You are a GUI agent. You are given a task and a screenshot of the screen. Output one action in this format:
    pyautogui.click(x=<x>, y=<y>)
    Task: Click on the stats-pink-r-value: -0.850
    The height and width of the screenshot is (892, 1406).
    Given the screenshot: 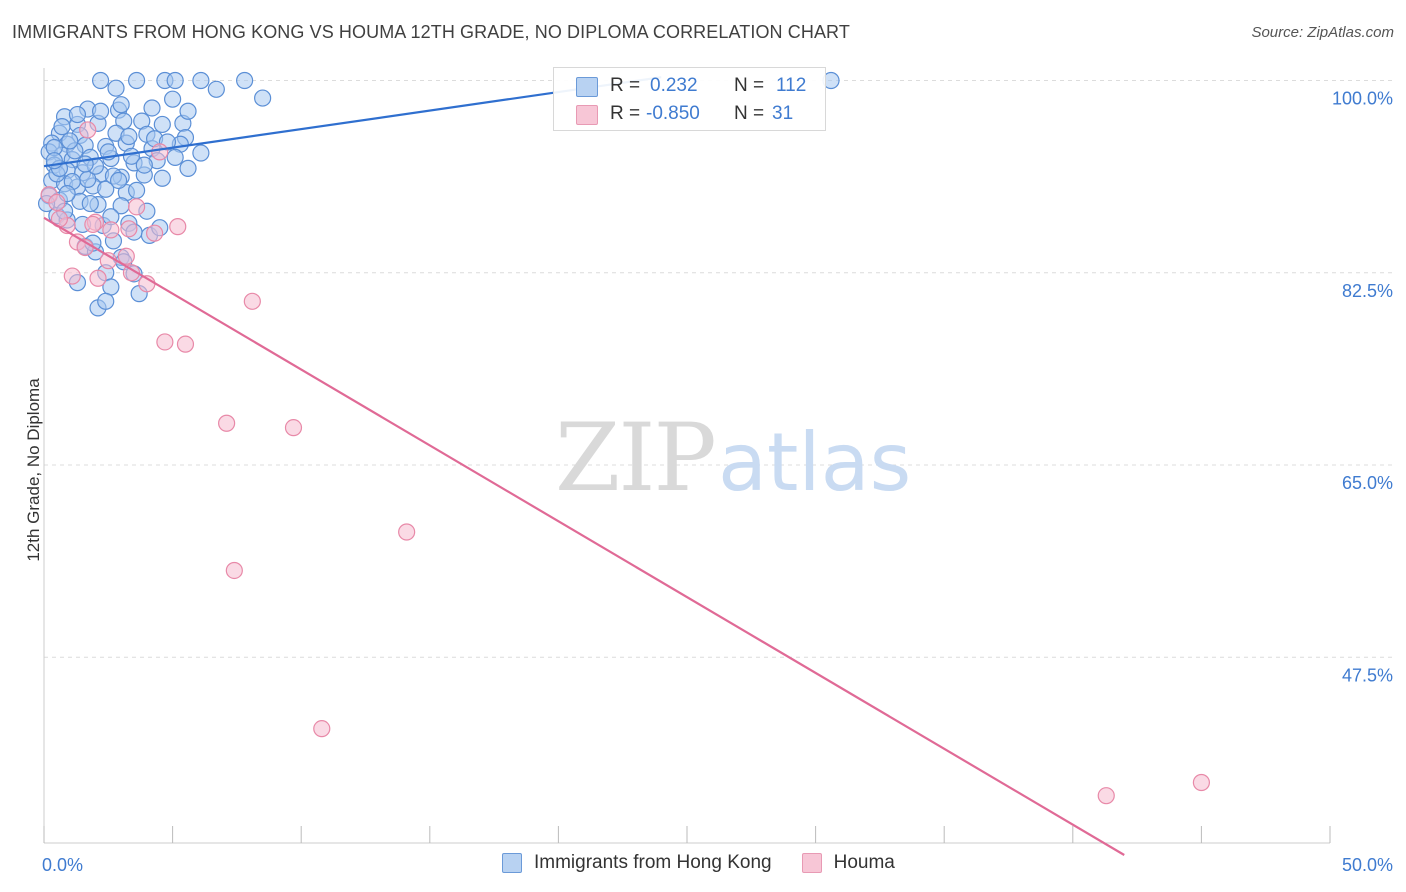 What is the action you would take?
    pyautogui.click(x=673, y=113)
    